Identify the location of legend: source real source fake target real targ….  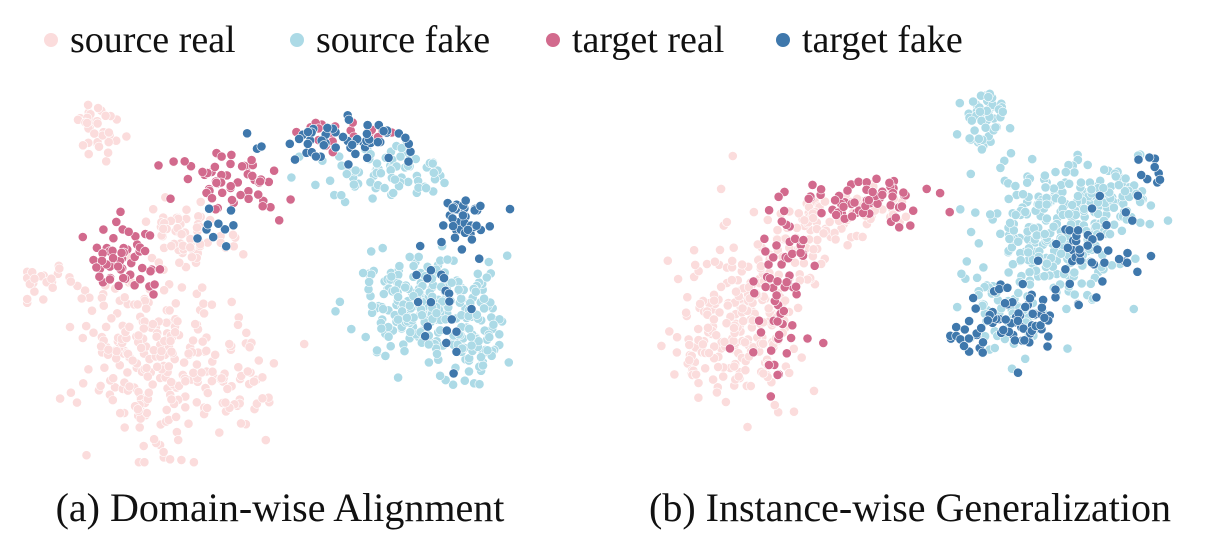
(612, 40).